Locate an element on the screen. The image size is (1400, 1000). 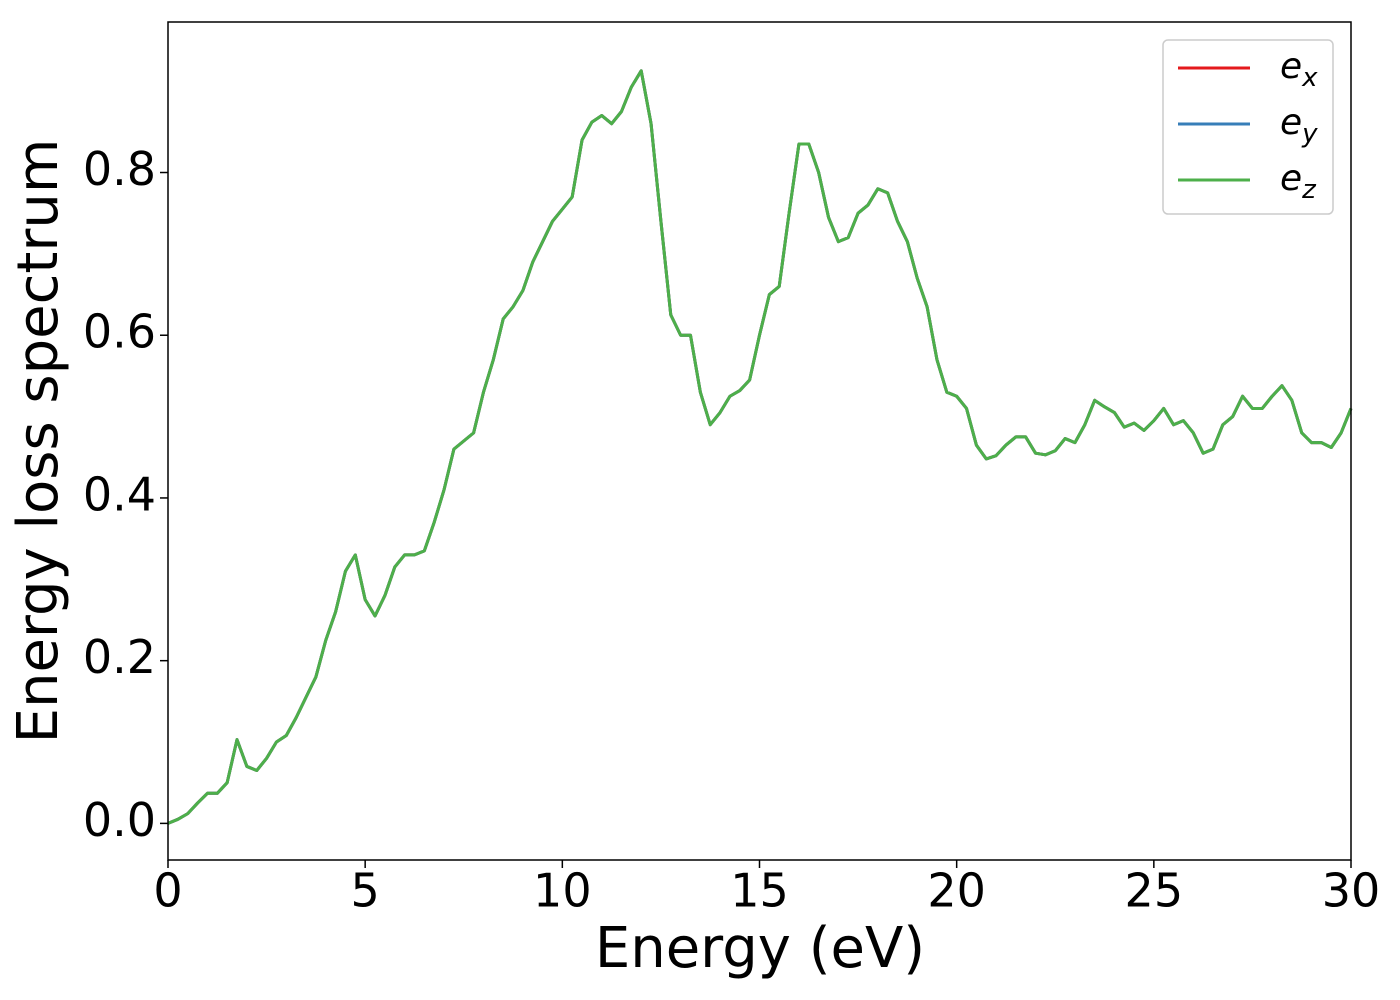
x-axis-label: Energy (eV) is located at coordinates (760, 948).